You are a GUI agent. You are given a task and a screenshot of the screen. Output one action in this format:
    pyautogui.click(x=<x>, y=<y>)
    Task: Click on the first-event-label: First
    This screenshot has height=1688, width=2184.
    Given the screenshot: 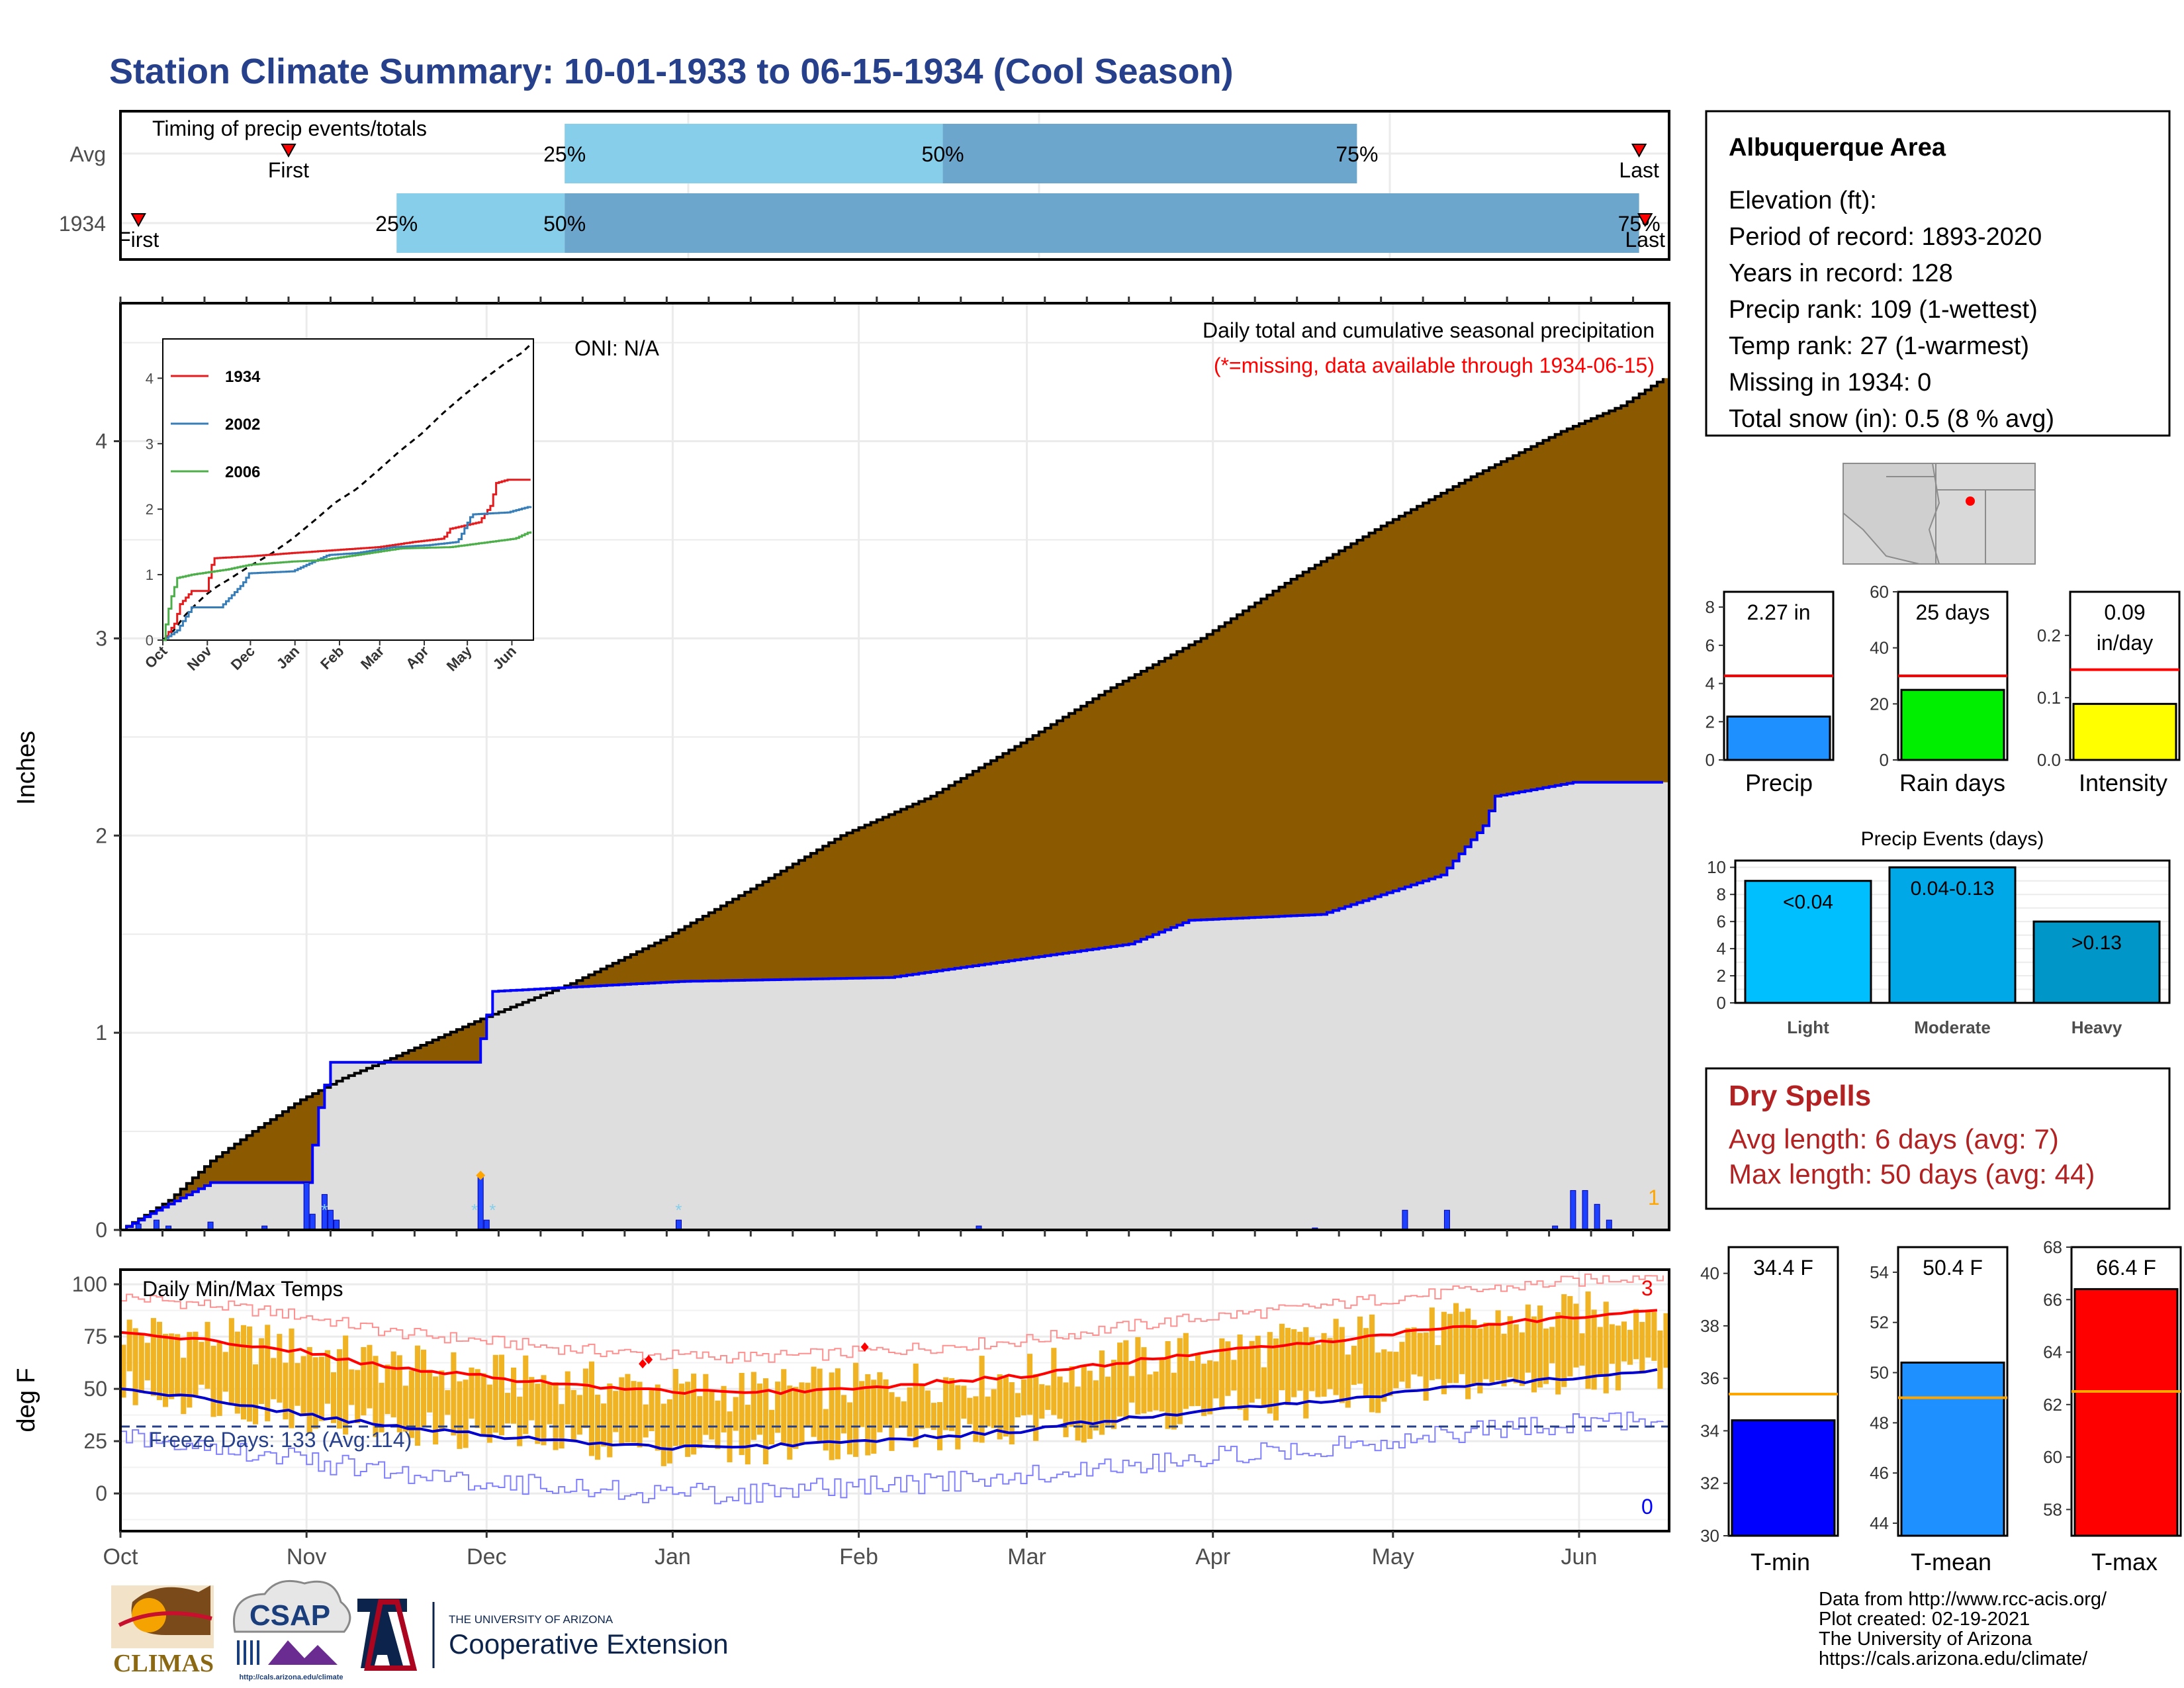 What is the action you would take?
    pyautogui.click(x=288, y=170)
    